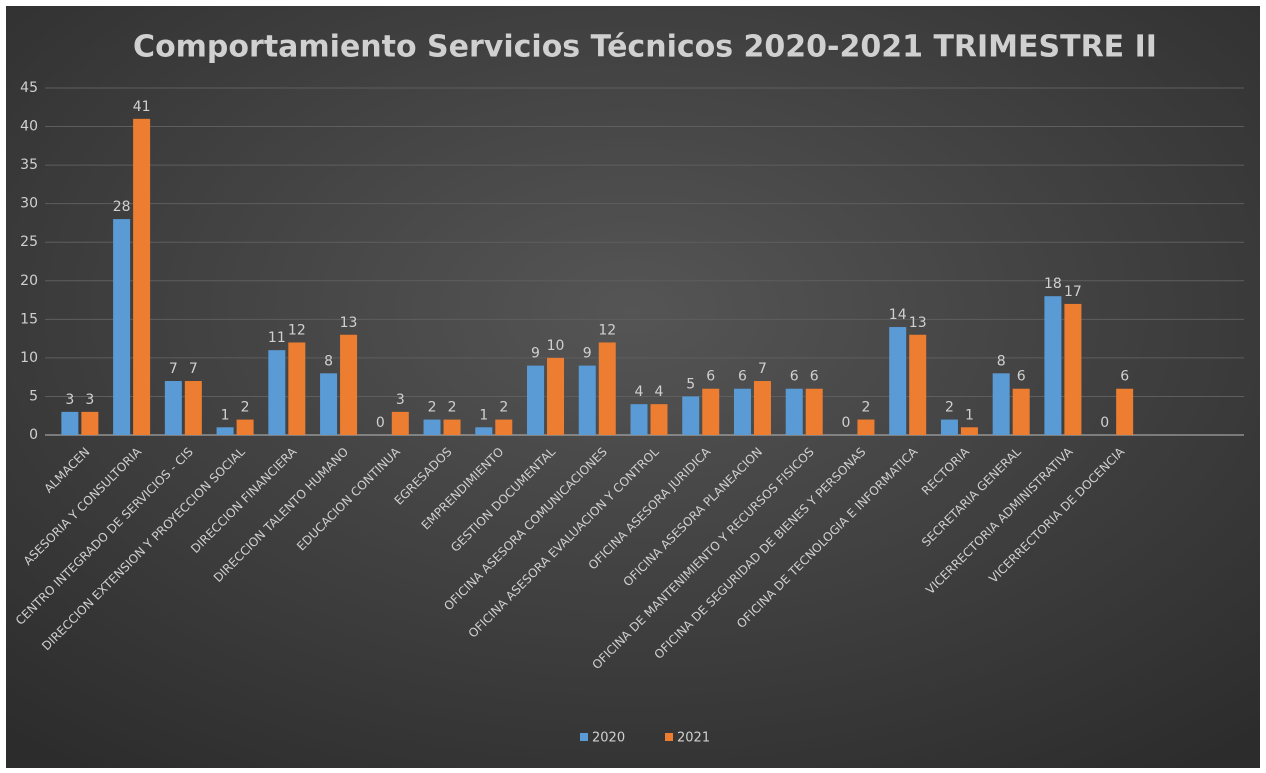  I want to click on y-tick-label: 15, so click(29, 319).